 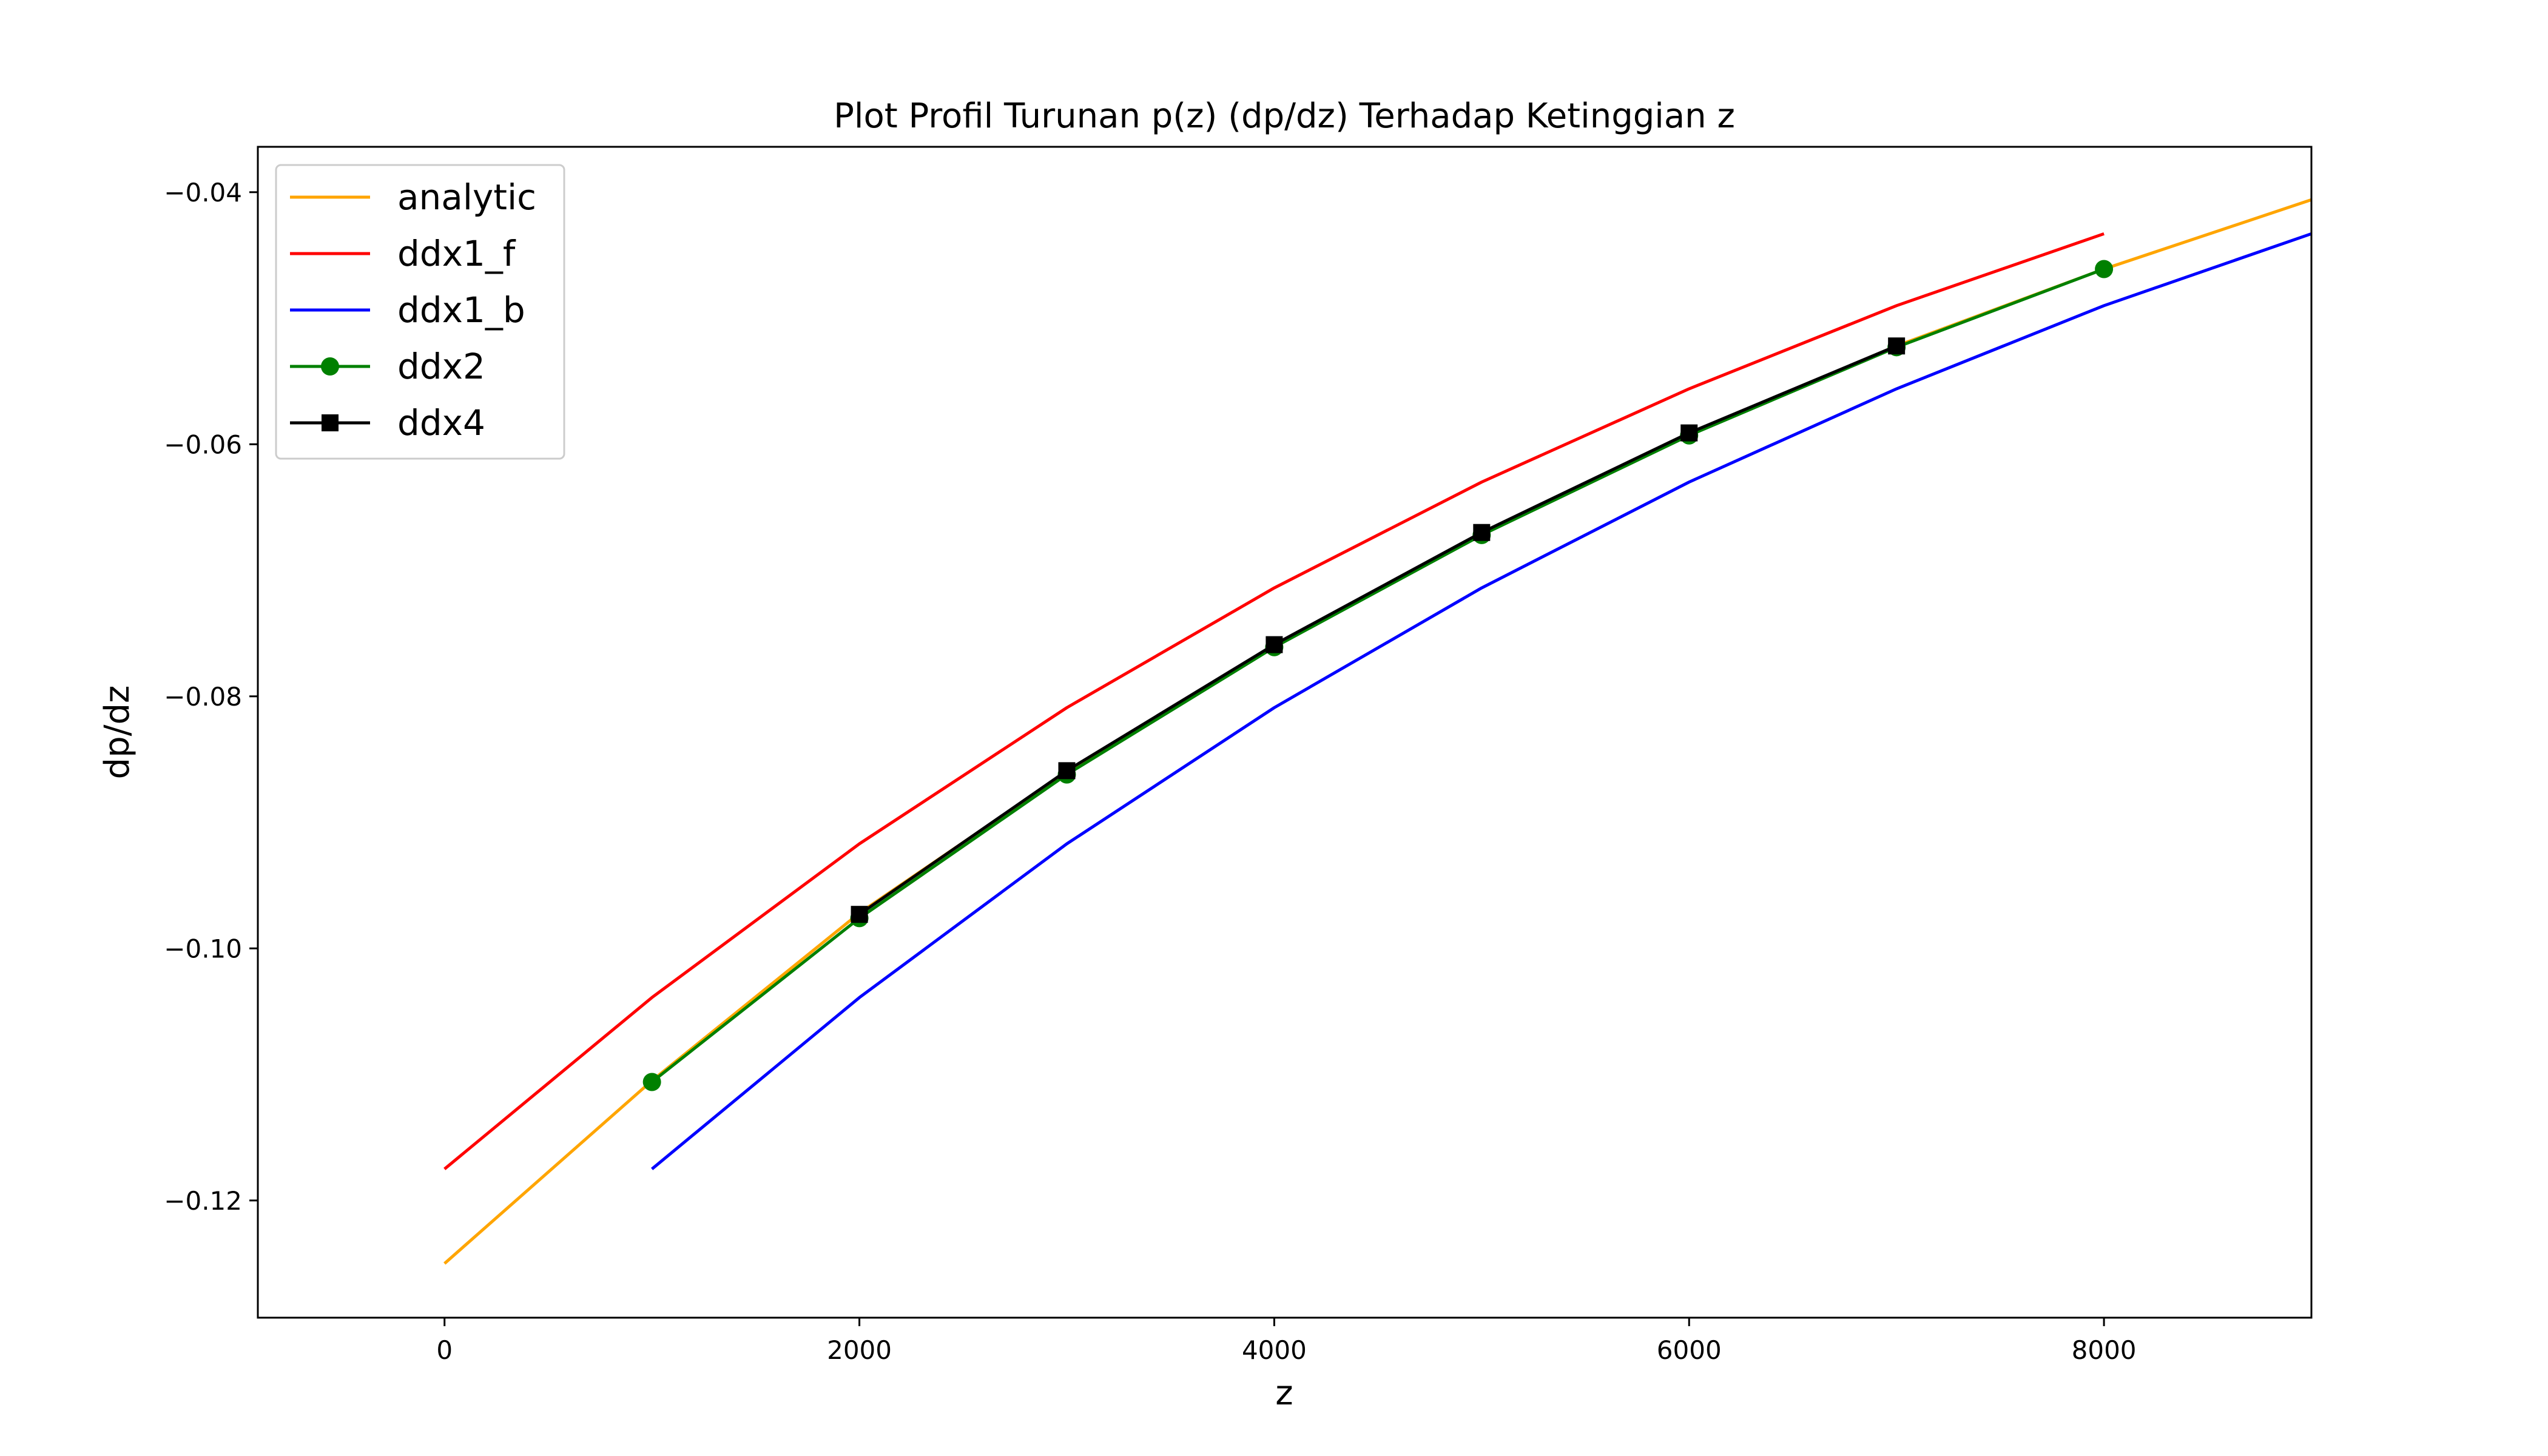 What do you see at coordinates (466, 197) in the screenshot?
I see `legend-label: analytic` at bounding box center [466, 197].